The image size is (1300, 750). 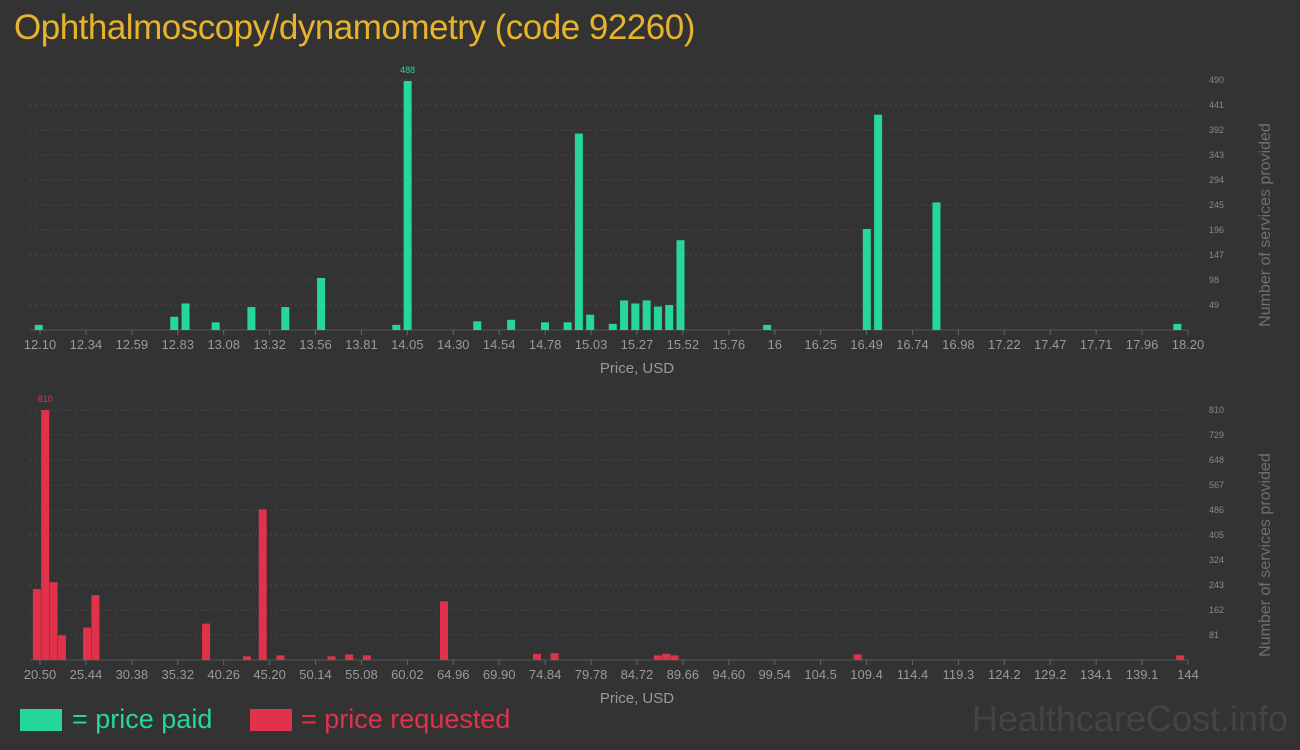 I want to click on requested-x-tick-label: 144, so click(x=1188, y=674).